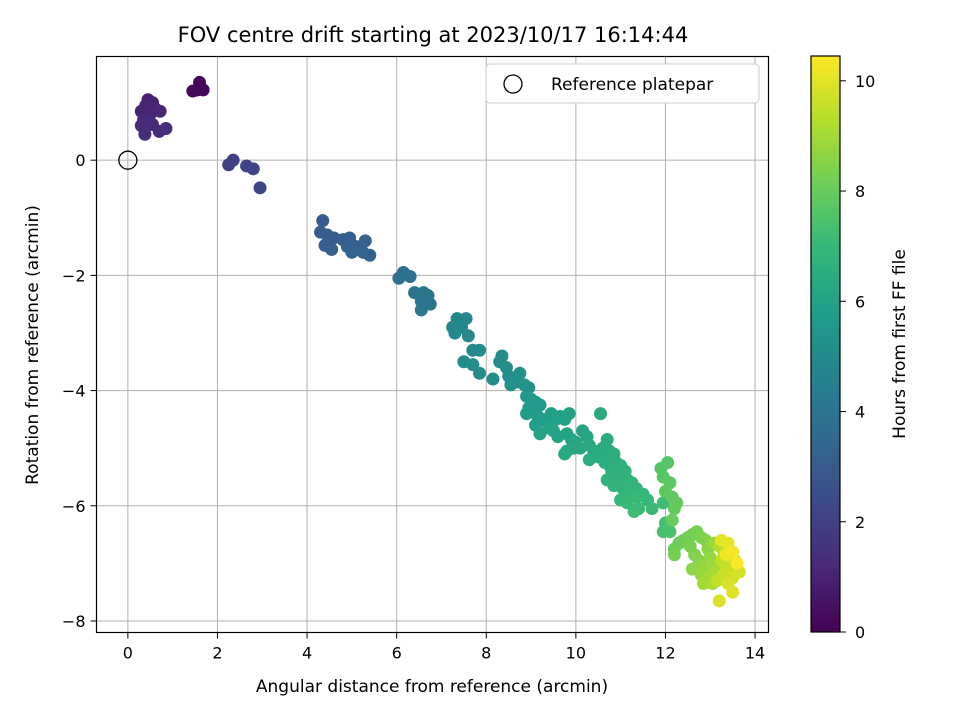 The width and height of the screenshot is (960, 720). Describe the element at coordinates (576, 653) in the screenshot. I see `x-tick-label: 10` at that location.